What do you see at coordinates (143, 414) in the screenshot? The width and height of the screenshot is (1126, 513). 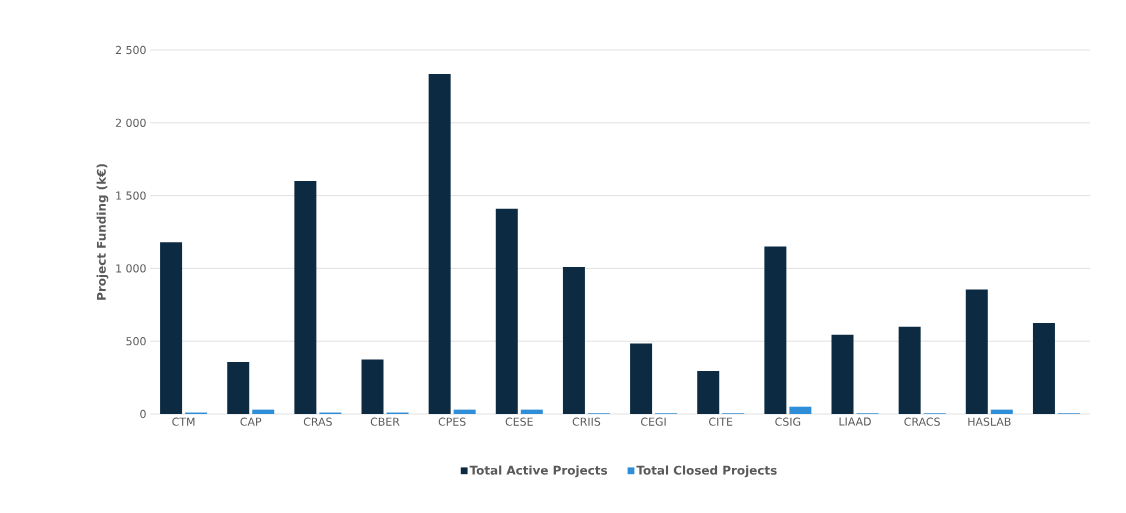 I see `y-tick-label: 0` at bounding box center [143, 414].